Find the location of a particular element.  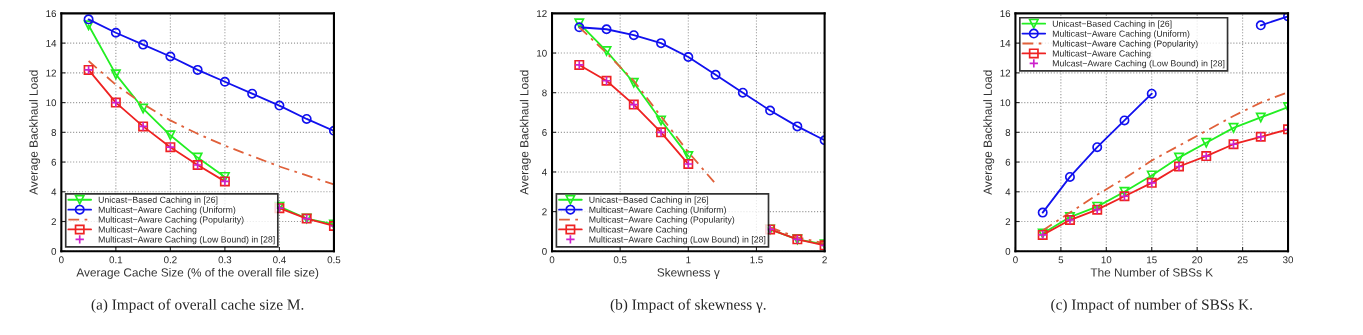

x-tick-label: 0.1 is located at coordinates (116, 260).